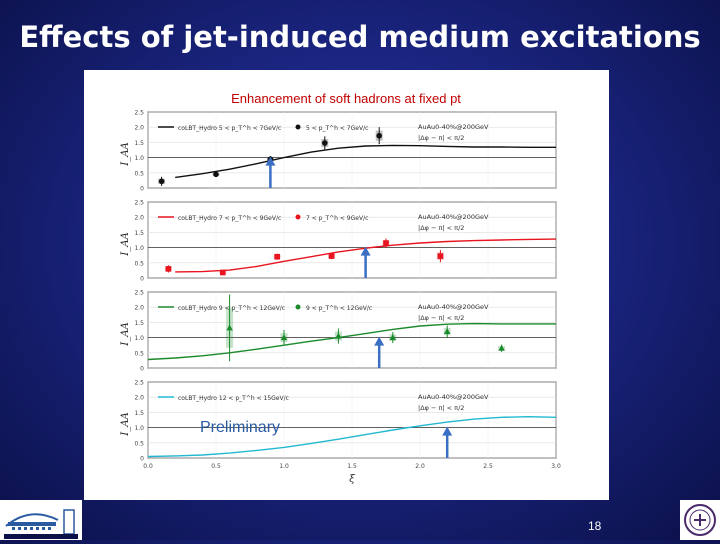  I want to click on berkeley-lab-logo, so click(41, 520).